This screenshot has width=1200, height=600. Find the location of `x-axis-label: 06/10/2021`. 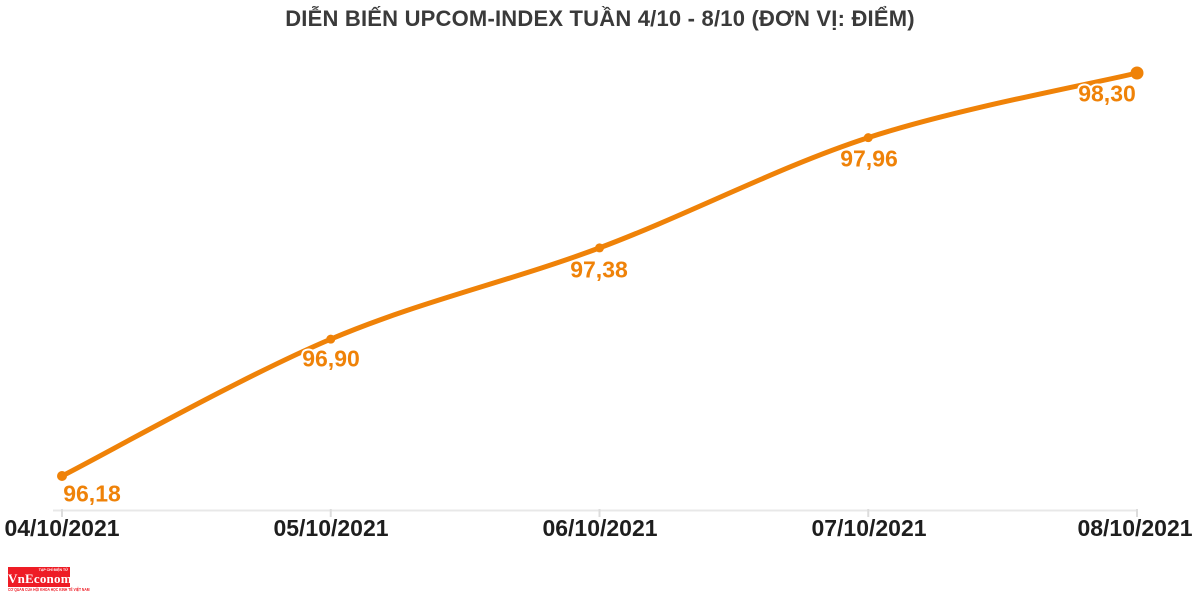

x-axis-label: 06/10/2021 is located at coordinates (600, 528).